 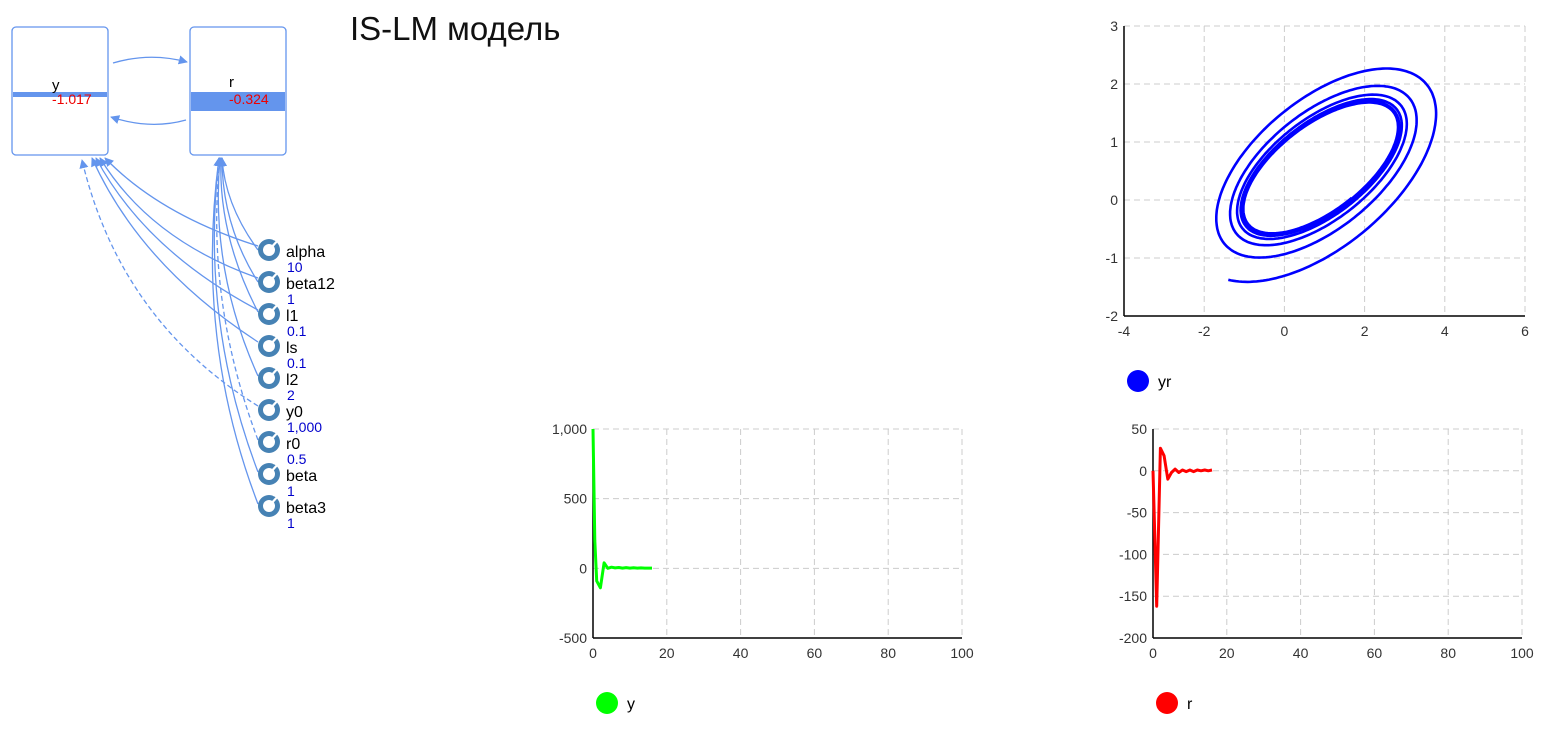 What do you see at coordinates (1114, 142) in the screenshot?
I see `y-tick-label: 1` at bounding box center [1114, 142].